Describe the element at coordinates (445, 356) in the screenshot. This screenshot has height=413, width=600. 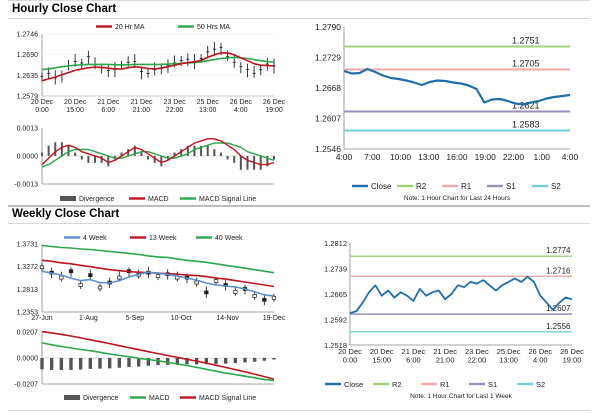
I see `weekly-1w-xtick: 21 Dec 21:00` at that location.